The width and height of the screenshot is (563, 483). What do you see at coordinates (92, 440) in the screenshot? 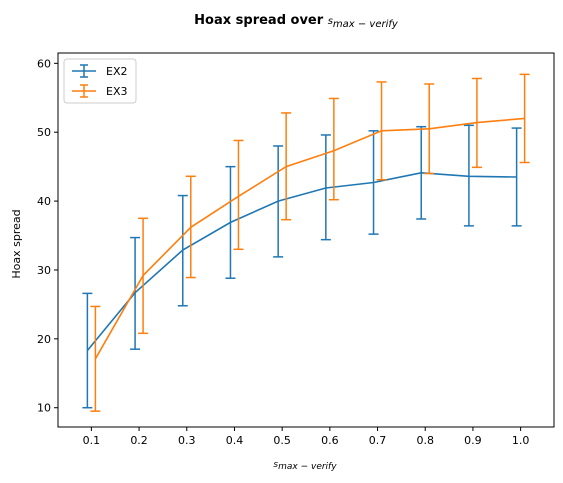
I see `x-tick-label: 0.1` at bounding box center [92, 440].